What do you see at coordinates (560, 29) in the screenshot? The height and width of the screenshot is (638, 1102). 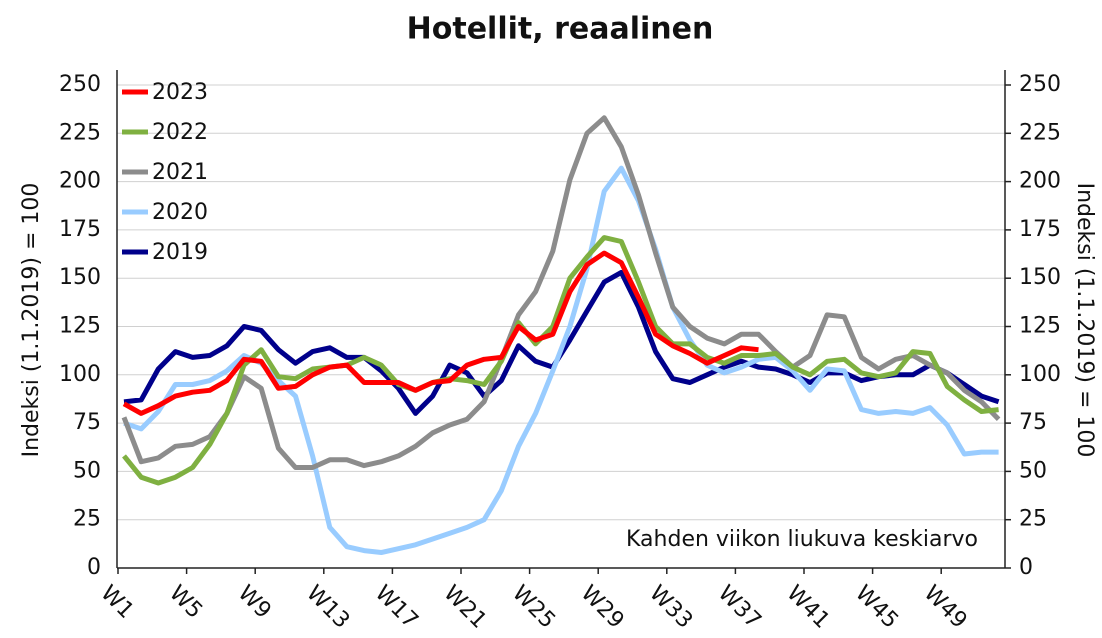 I see `chart-title: Hotellit, reaalinen` at bounding box center [560, 29].